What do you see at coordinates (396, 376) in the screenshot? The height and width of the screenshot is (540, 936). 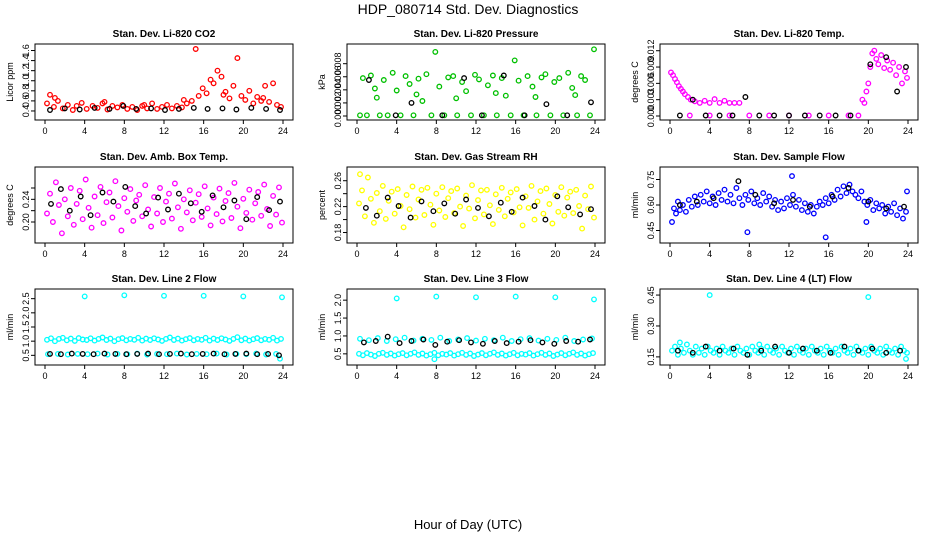 I see `x-tick-label: 4` at bounding box center [396, 376].